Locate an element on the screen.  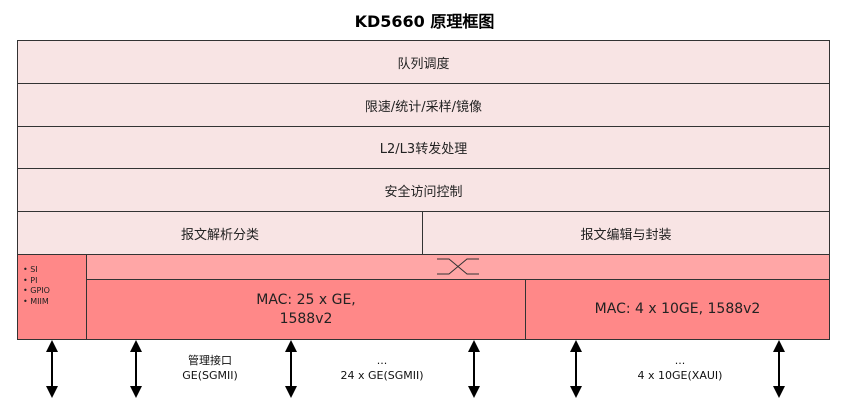
switch-fabric is located at coordinates (458, 267).